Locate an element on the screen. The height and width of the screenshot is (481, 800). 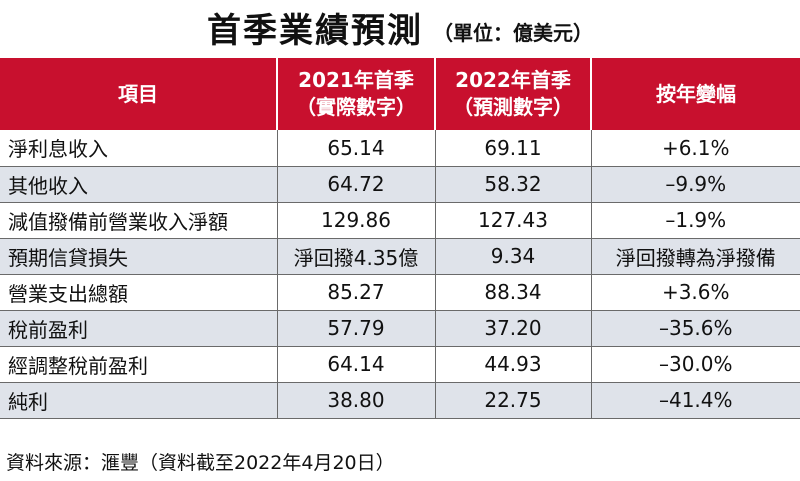
row-item: 減值撥備前營業收入淨額 is located at coordinates (139, 220).